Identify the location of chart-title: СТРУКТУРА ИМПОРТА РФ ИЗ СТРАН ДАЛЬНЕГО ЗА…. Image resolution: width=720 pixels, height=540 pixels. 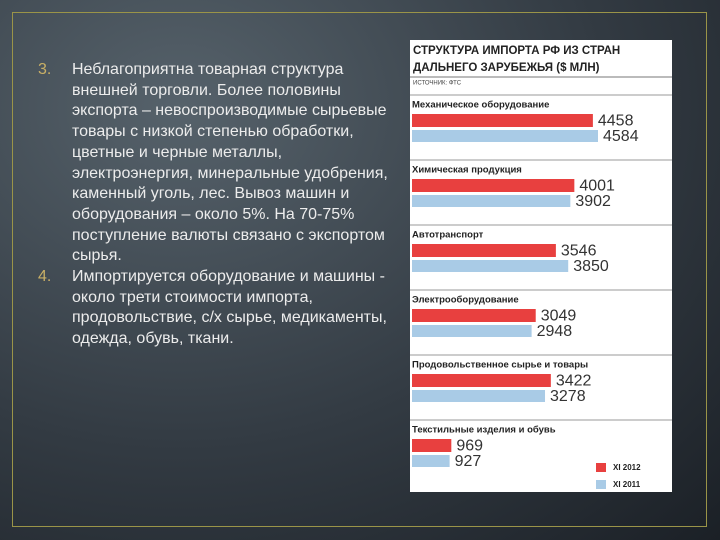
(516, 59).